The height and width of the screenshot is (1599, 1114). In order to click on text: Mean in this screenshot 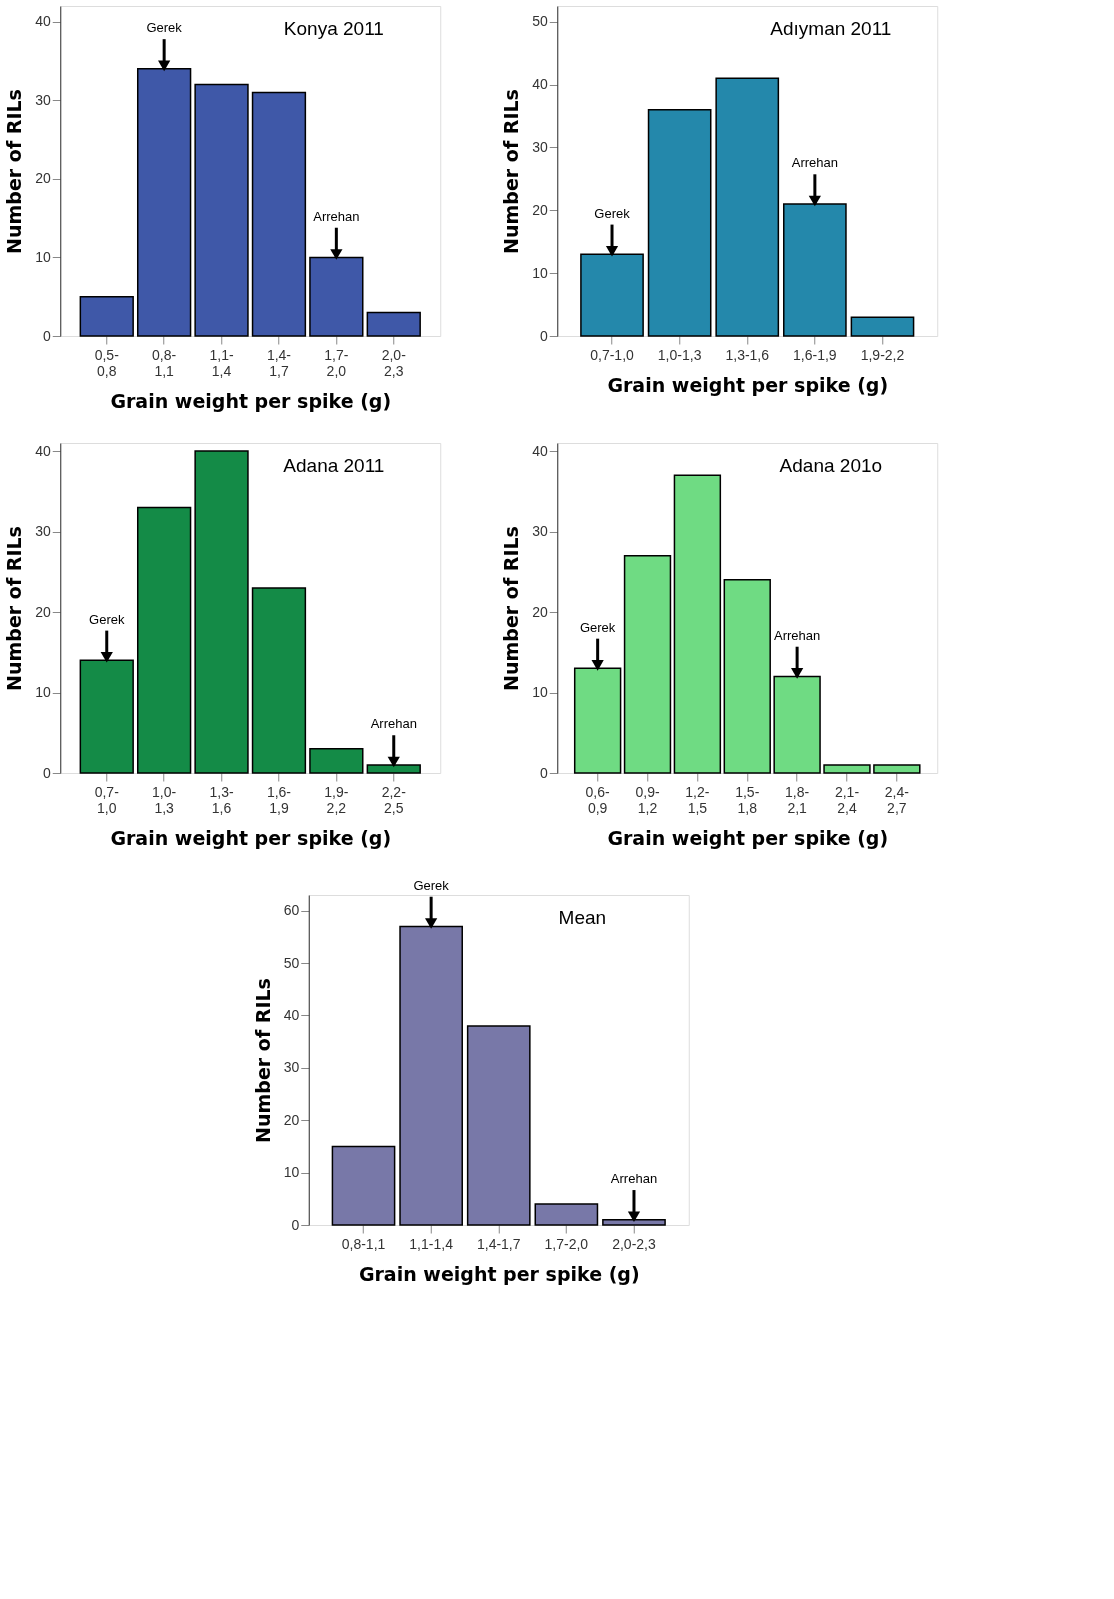, I will do `click(582, 917)`.